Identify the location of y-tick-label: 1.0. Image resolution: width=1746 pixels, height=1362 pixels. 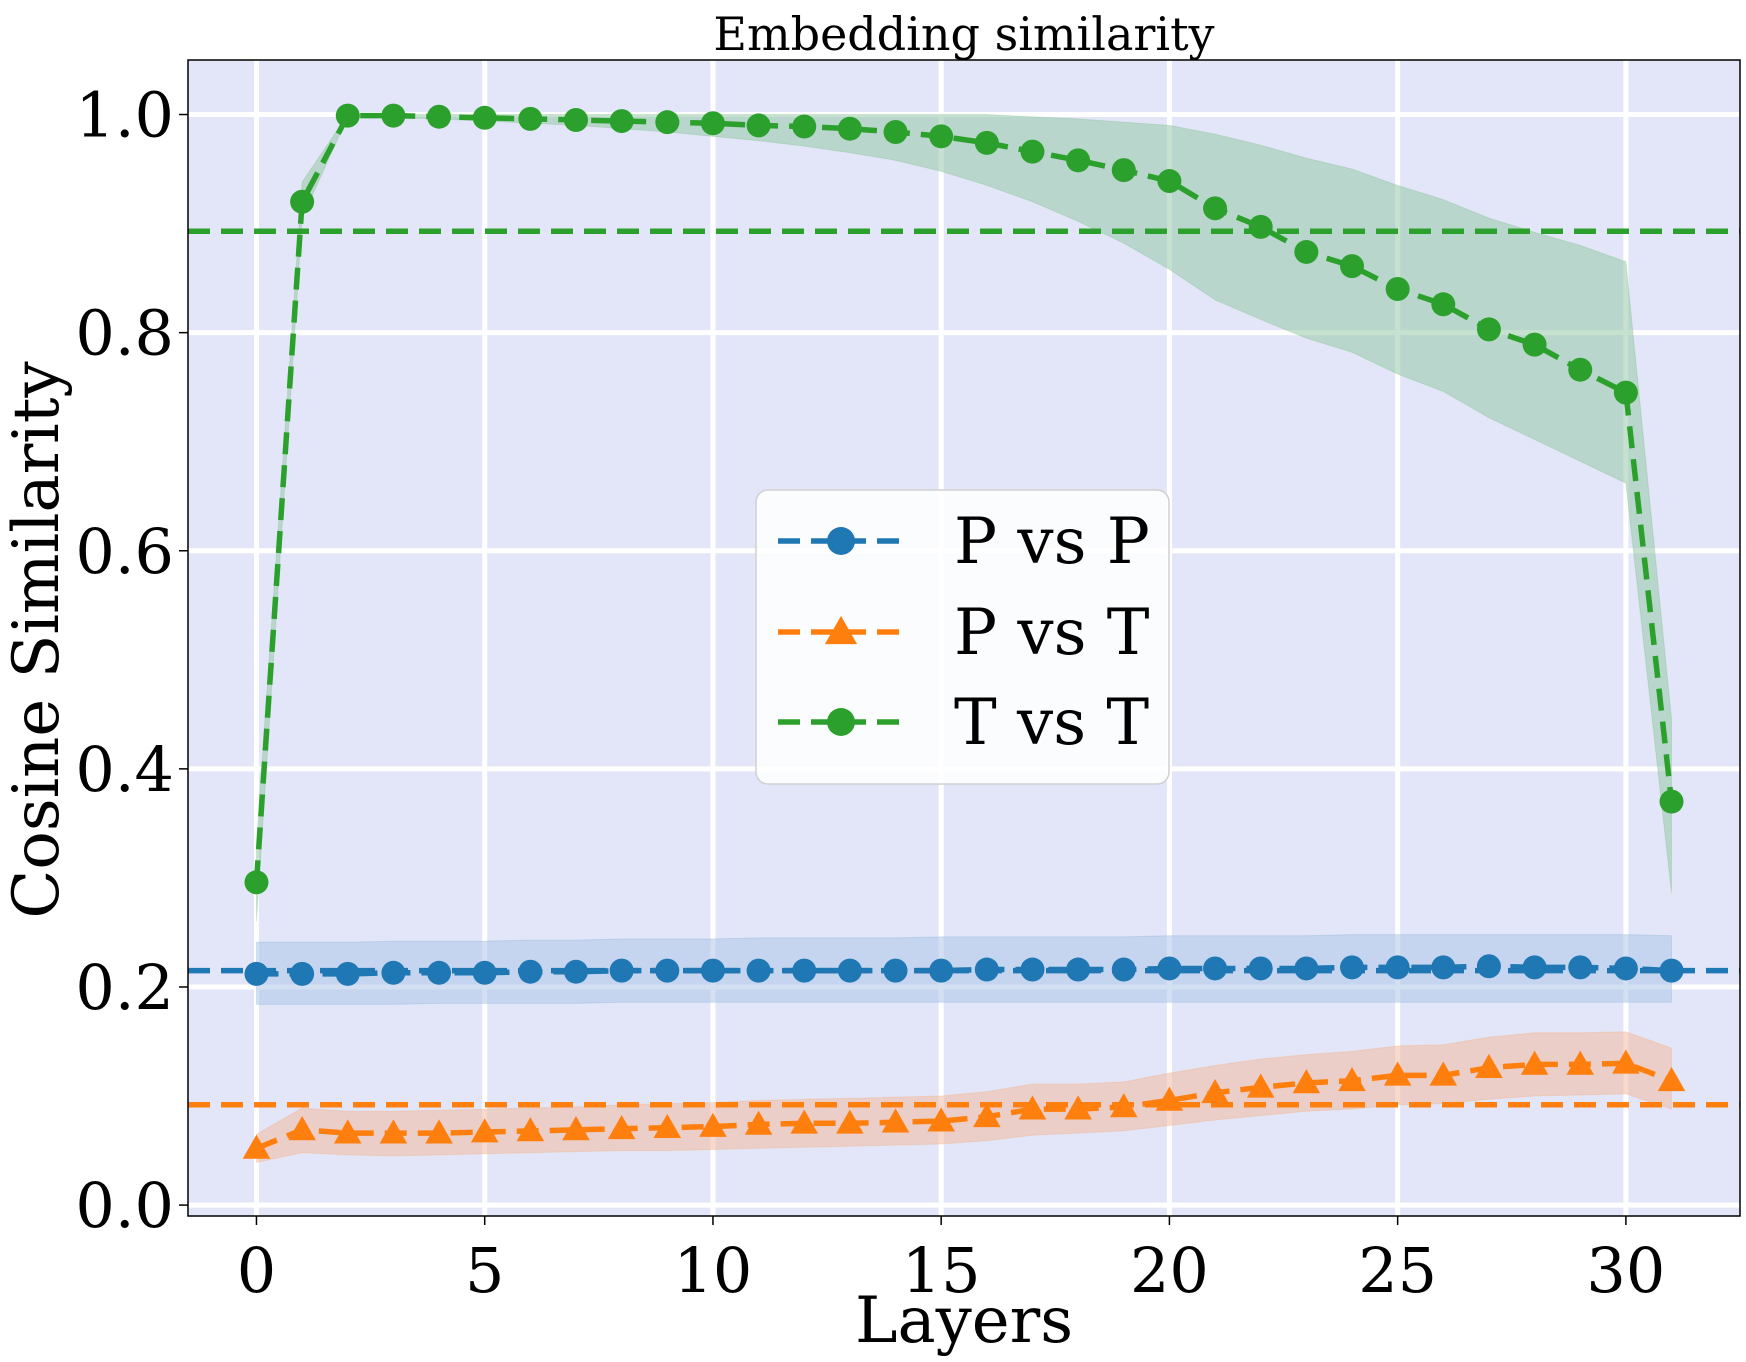
(124, 115).